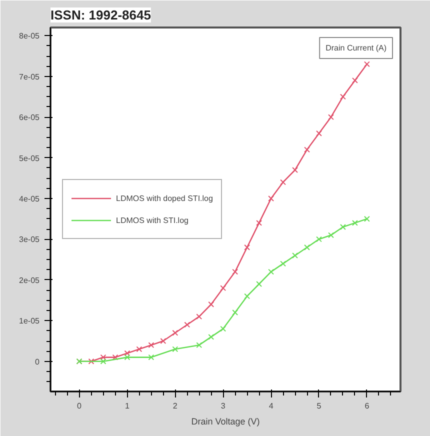 The height and width of the screenshot is (436, 430). Describe the element at coordinates (100, 15) in the screenshot. I see `text: ISSN: 1992-8645` at that location.